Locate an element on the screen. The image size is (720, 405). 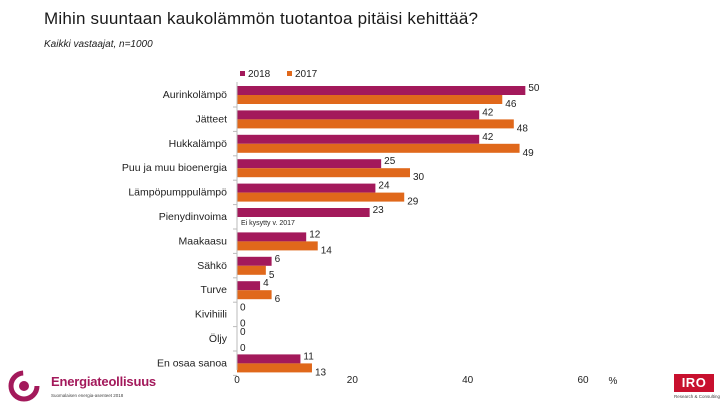
legend-label-2017: 2017 is located at coordinates (306, 74).